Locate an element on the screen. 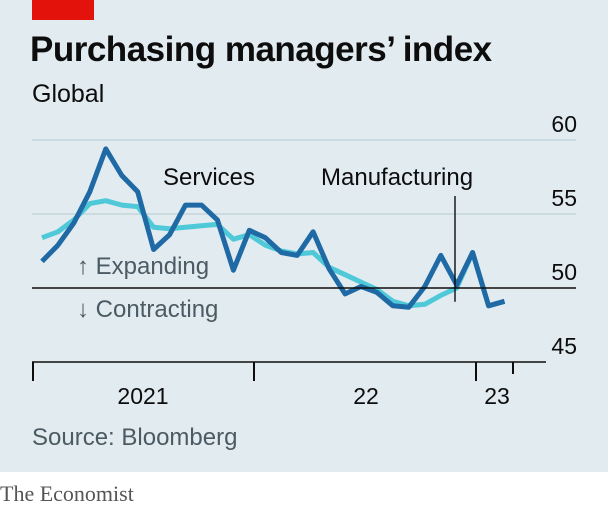 This screenshot has width=608, height=509. x-tick-label-2021: 2021 is located at coordinates (142, 396).